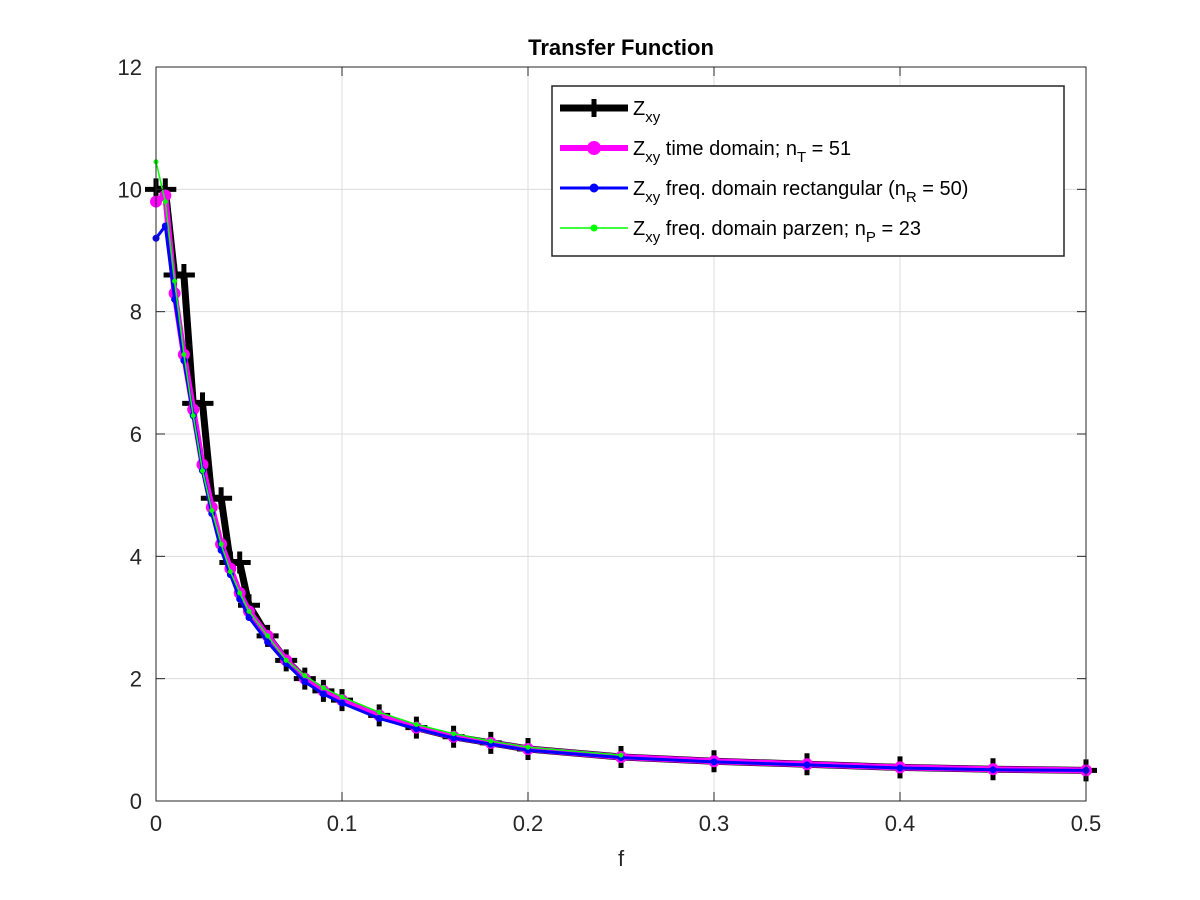 Image resolution: width=1200 pixels, height=900 pixels. What do you see at coordinates (911, 197) in the screenshot?
I see `legend-label-part: R` at bounding box center [911, 197].